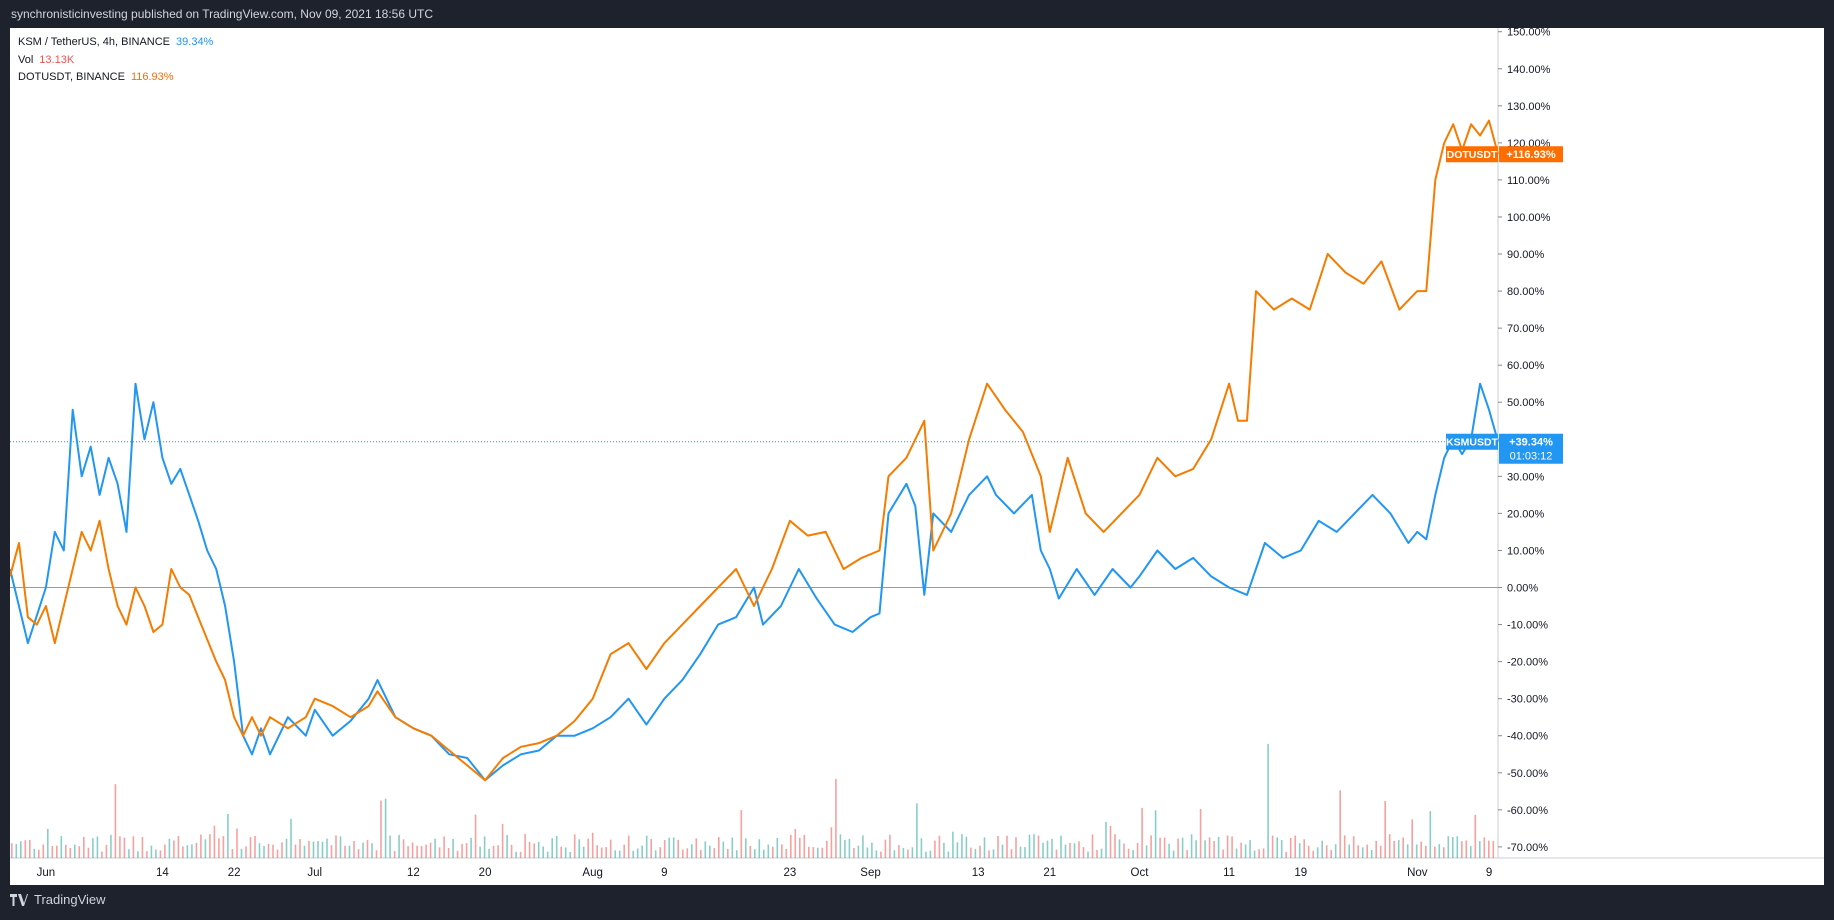  What do you see at coordinates (1527, 626) in the screenshot?
I see `y-tick-label: -10.00%` at bounding box center [1527, 626].